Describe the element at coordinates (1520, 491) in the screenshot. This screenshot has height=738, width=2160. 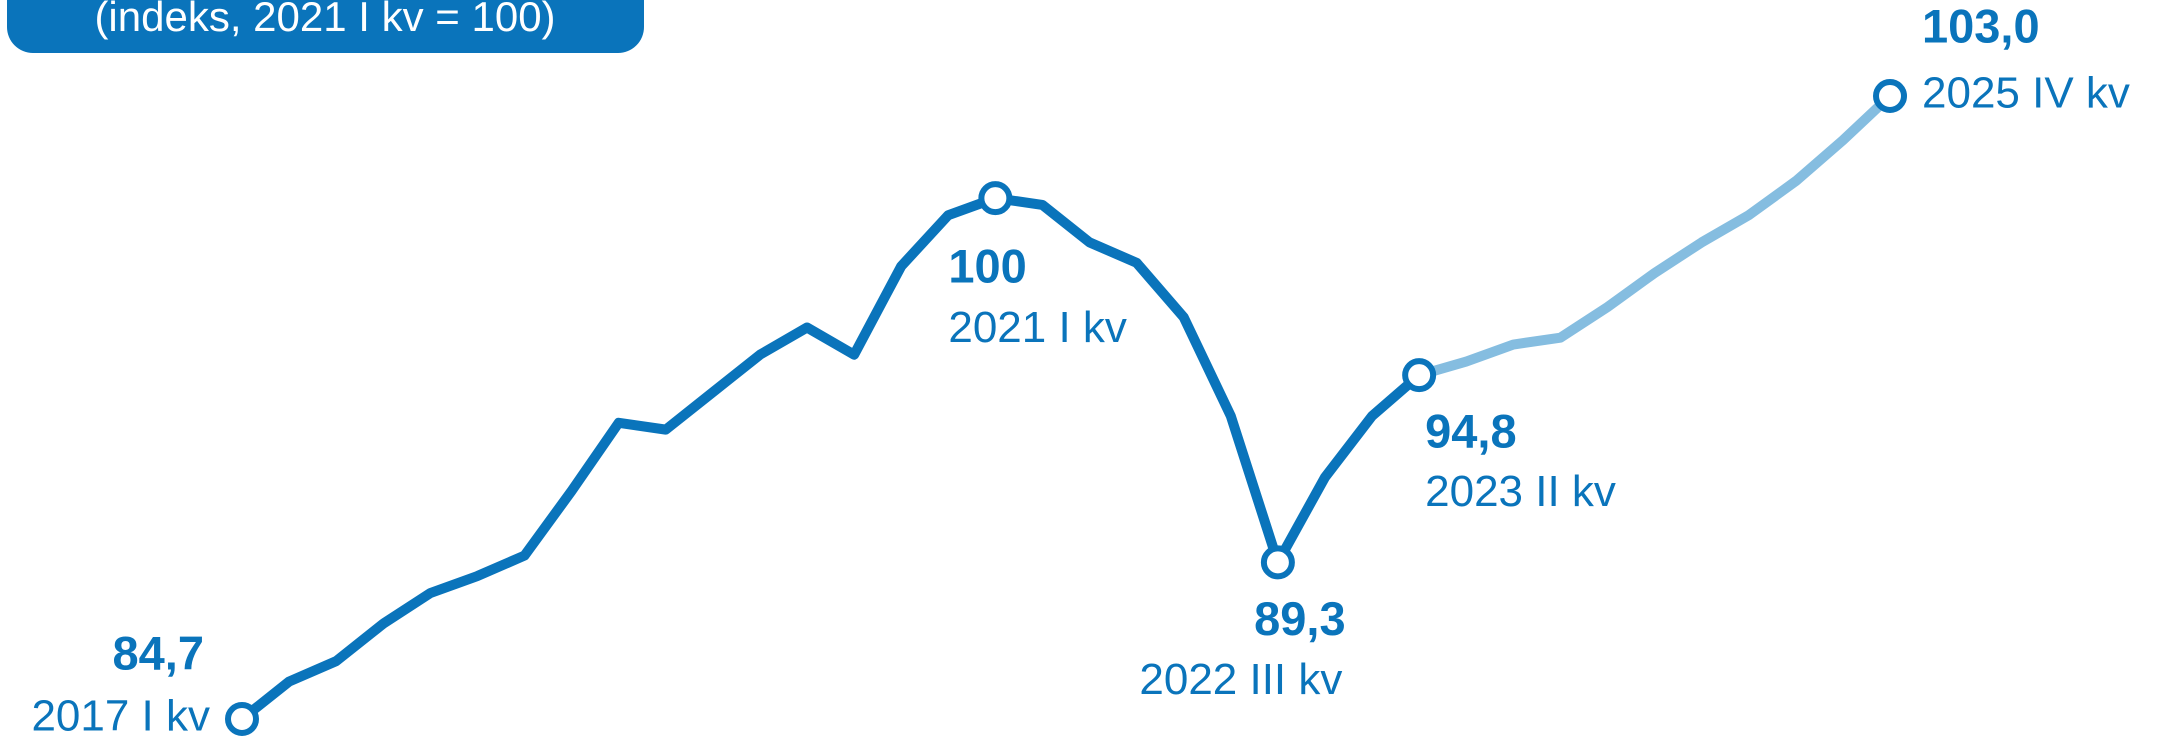
I see `category-label: 2023 II kv` at that location.